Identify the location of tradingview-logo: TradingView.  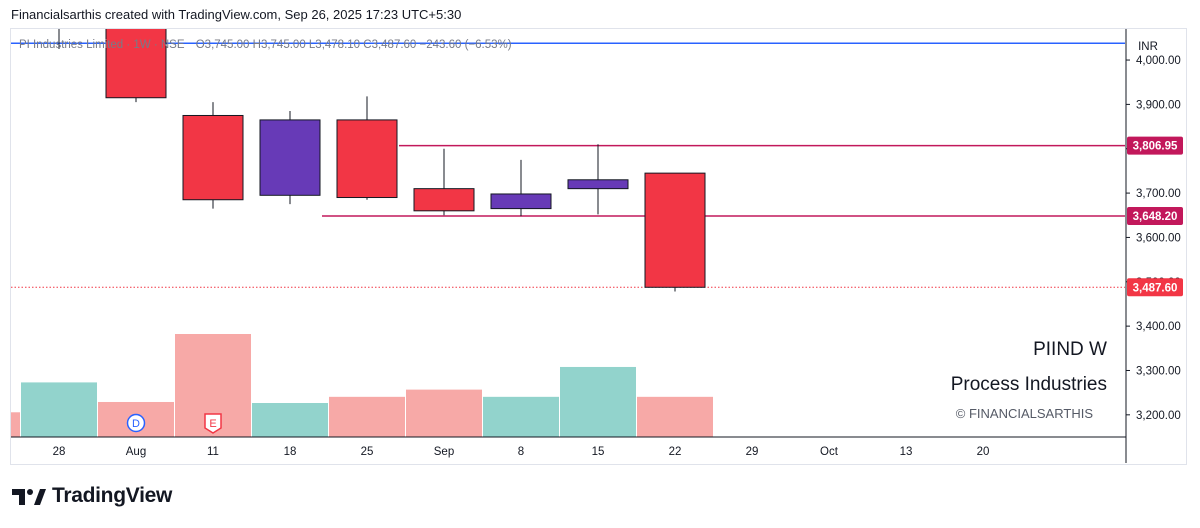
(92, 496).